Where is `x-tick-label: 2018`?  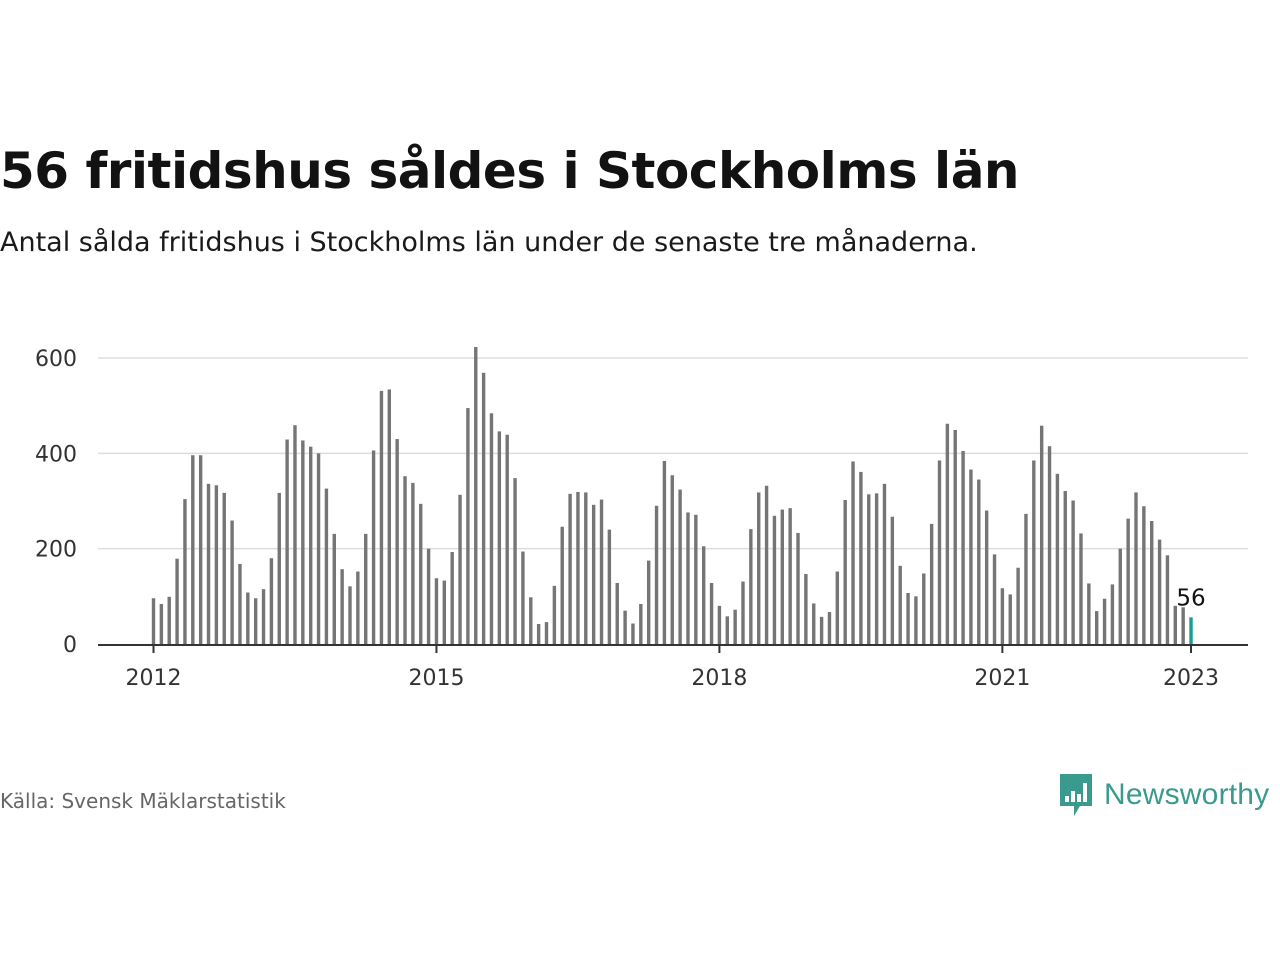
x-tick-label: 2018 is located at coordinates (719, 678).